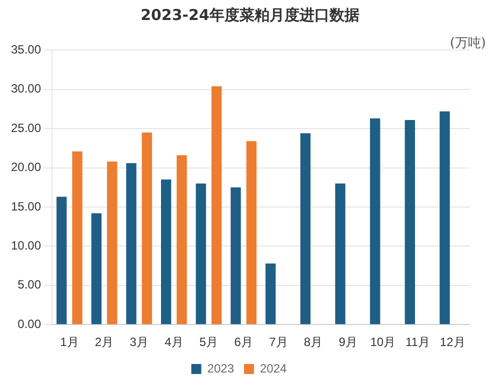  I want to click on y-tick-label: 0.00, so click(30, 323).